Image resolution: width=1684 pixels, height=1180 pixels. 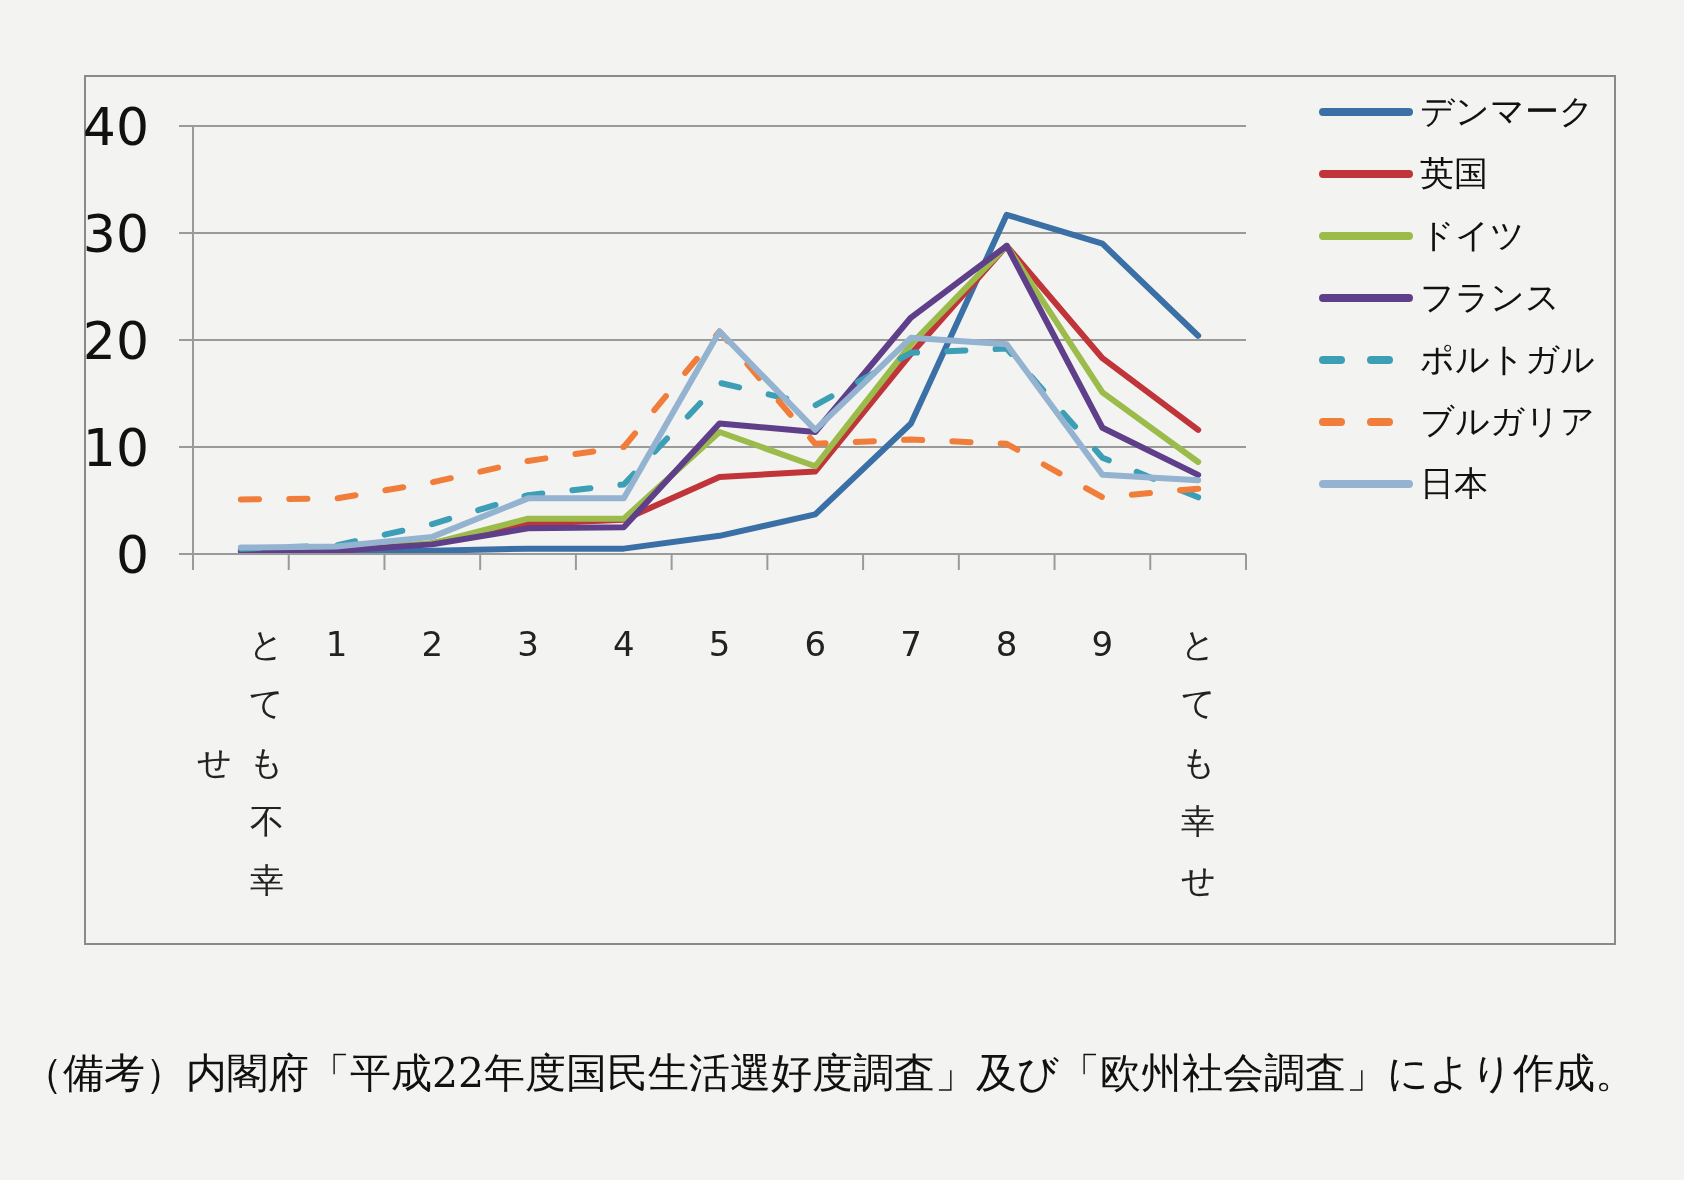 I want to click on x-tick-label: 3, so click(x=528, y=644).